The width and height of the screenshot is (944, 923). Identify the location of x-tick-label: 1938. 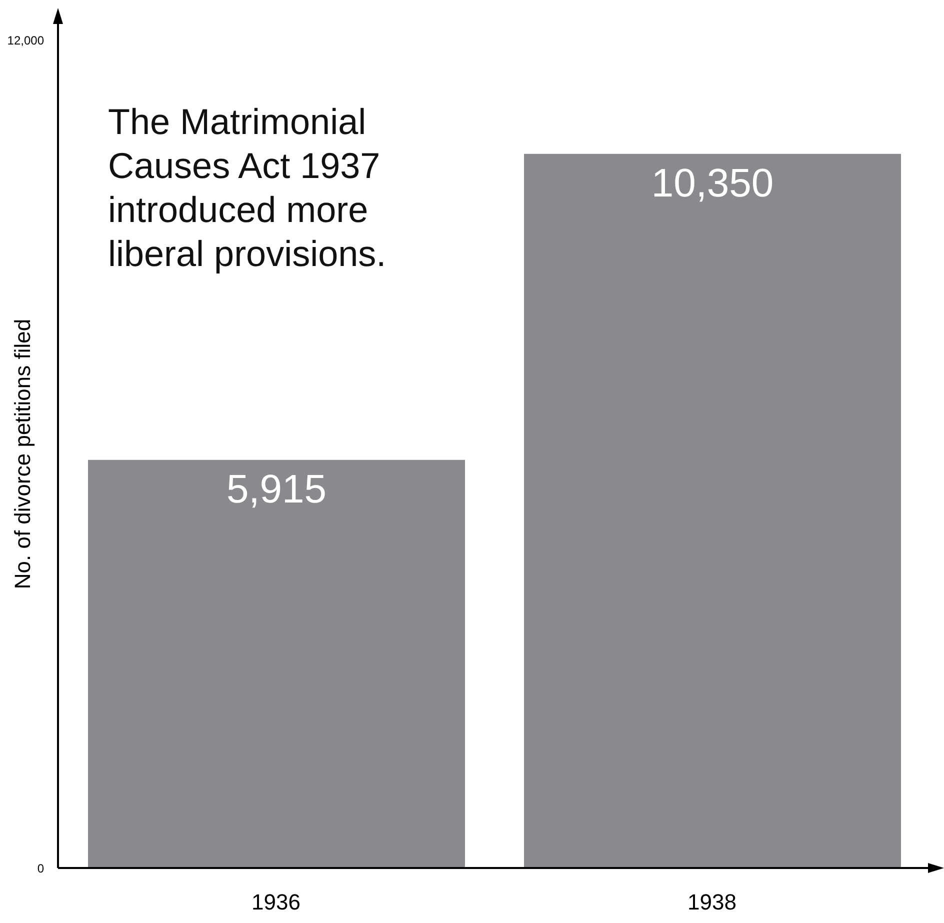
(712, 902).